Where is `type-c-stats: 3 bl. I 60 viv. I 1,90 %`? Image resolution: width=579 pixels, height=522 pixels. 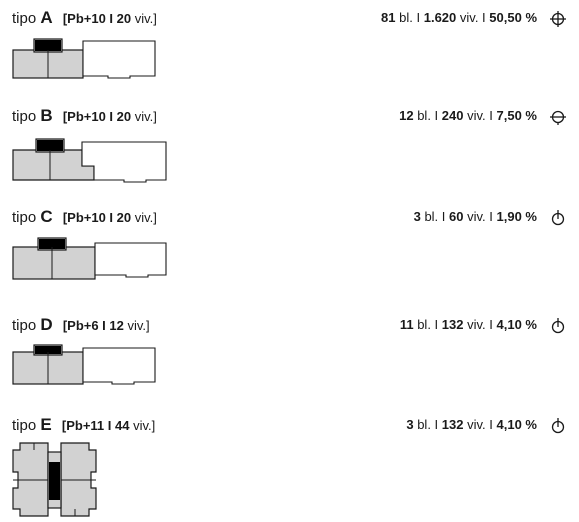 type-c-stats: 3 bl. I 60 viv. I 1,90 % is located at coordinates (475, 216).